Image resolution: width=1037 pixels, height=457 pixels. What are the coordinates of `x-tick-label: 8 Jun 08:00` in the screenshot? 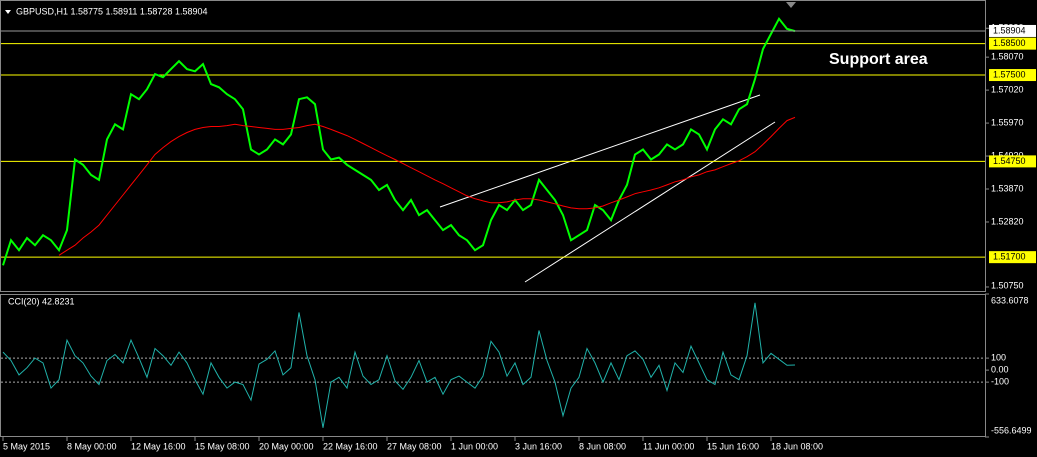 It's located at (602, 446).